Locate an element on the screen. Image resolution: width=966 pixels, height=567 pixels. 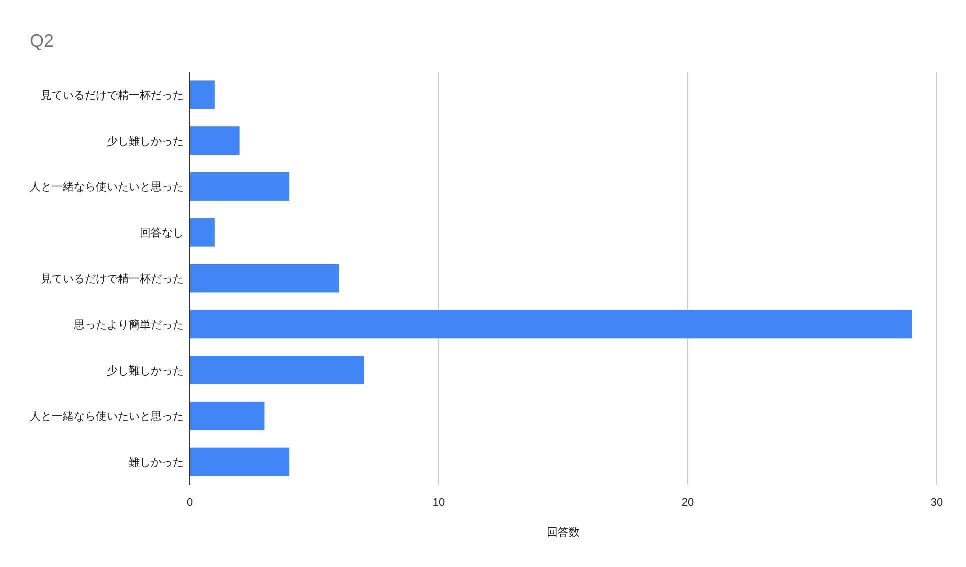
x-tick-label: 30 is located at coordinates (937, 503).